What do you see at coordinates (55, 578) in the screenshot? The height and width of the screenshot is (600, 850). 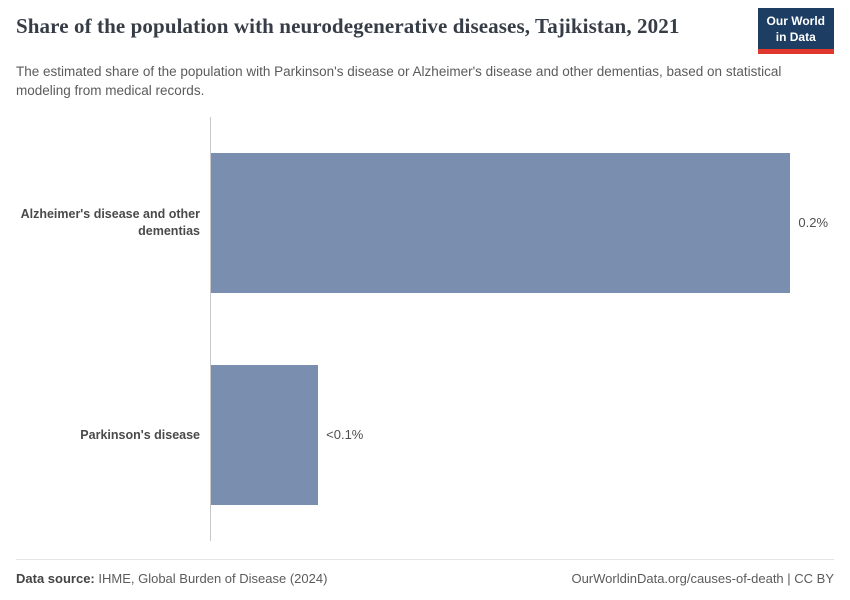 I see `data-source-label: Data source:` at bounding box center [55, 578].